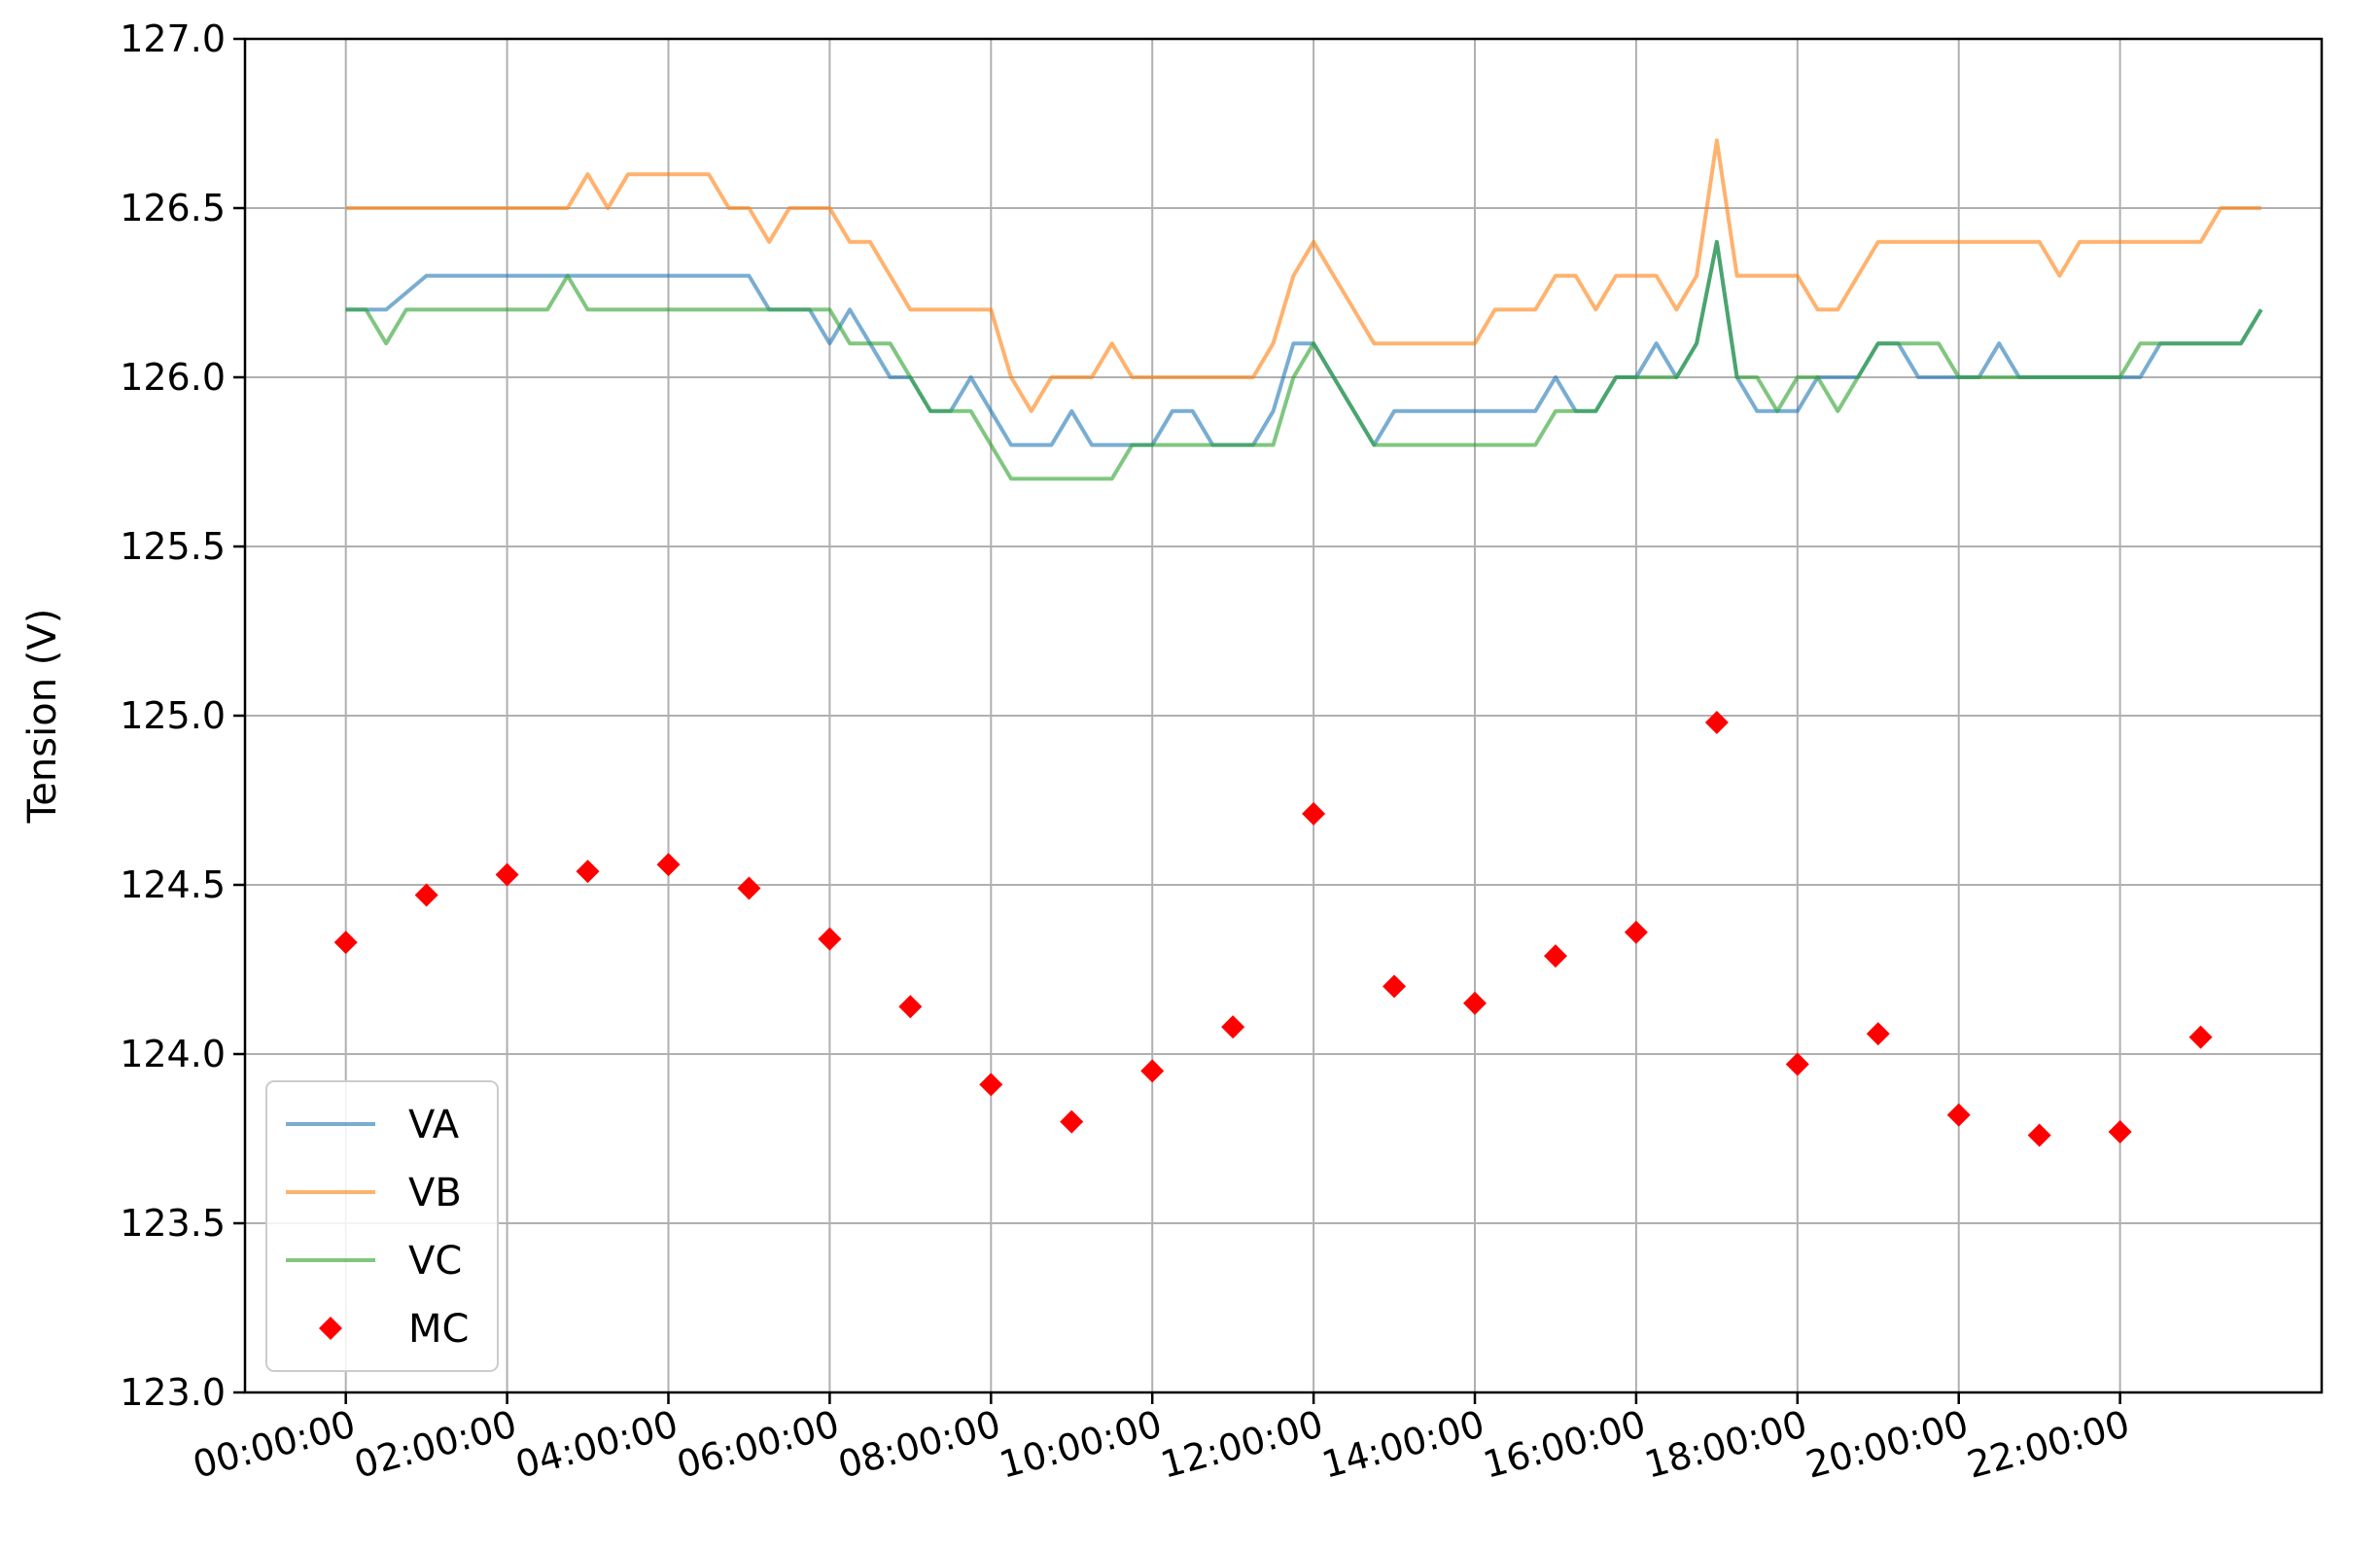  I want to click on y-tick-label: 124.0, so click(173, 1054).